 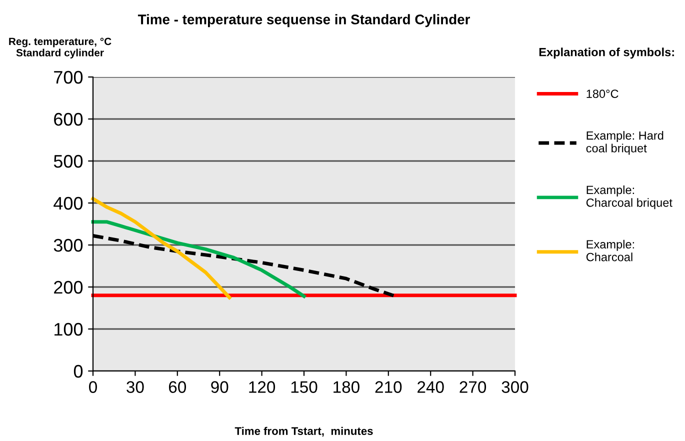 What do you see at coordinates (68, 119) in the screenshot?
I see `y-tick-label: 600` at bounding box center [68, 119].